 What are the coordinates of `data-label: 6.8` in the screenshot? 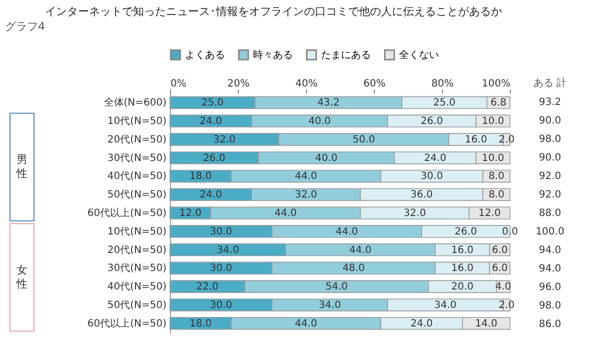 It's located at (498, 103).